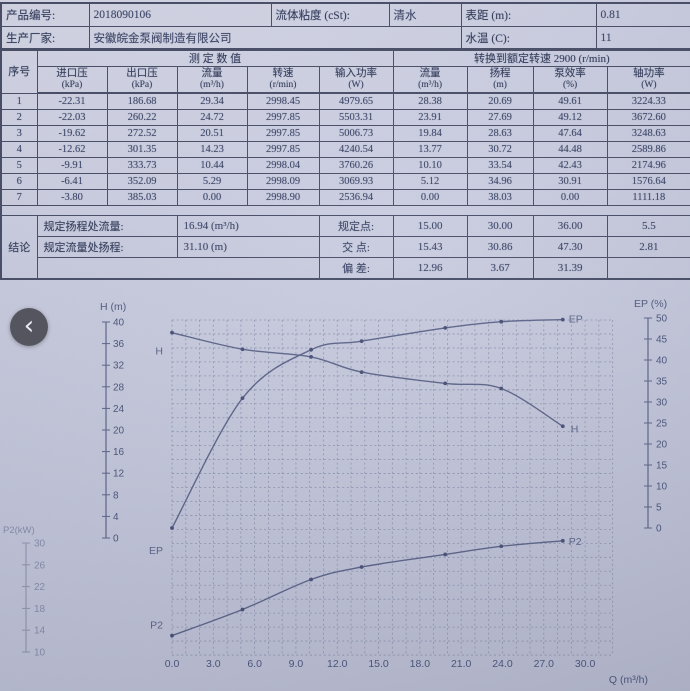 Image resolution: width=690 pixels, height=691 pixels. I want to click on shaft-power-cell: 3672.60, so click(648, 117).